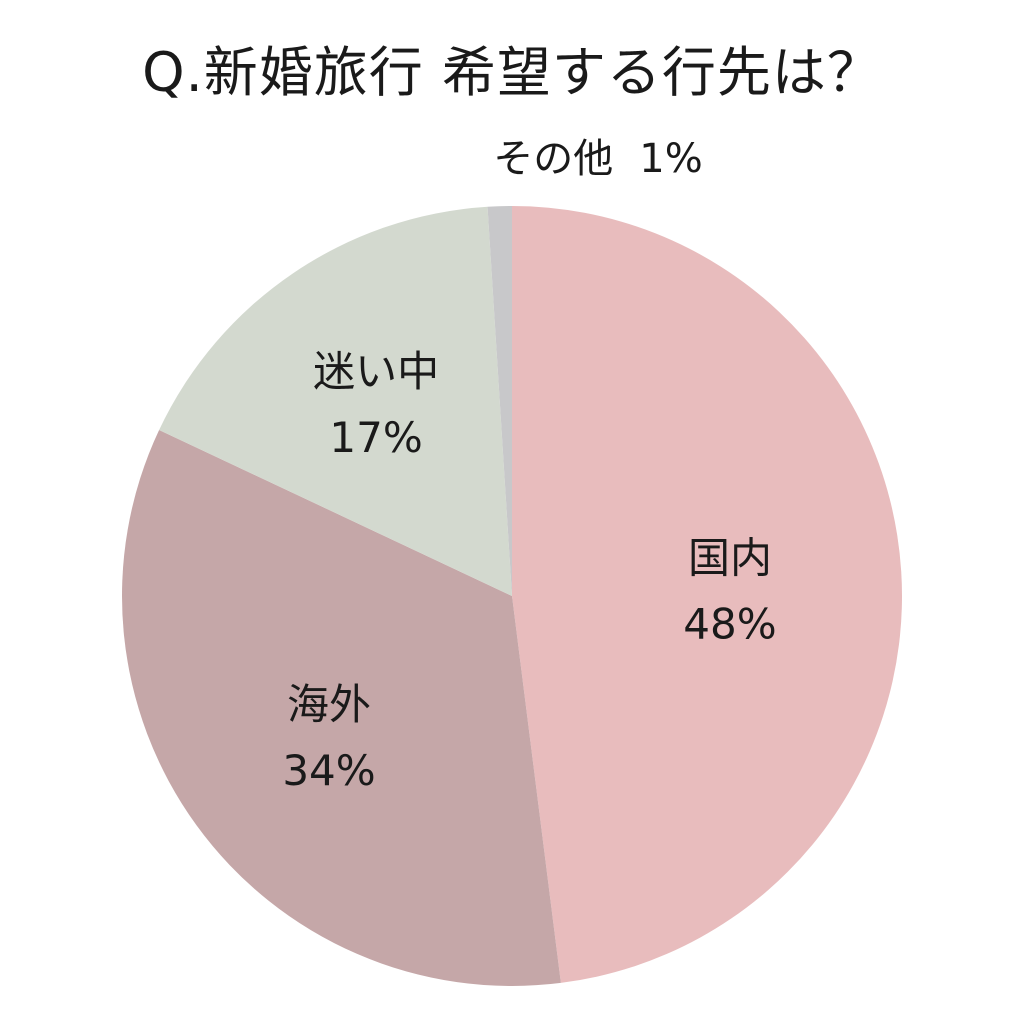  Describe the element at coordinates (329, 704) in the screenshot. I see `slice-category-label-2: 海外` at that location.